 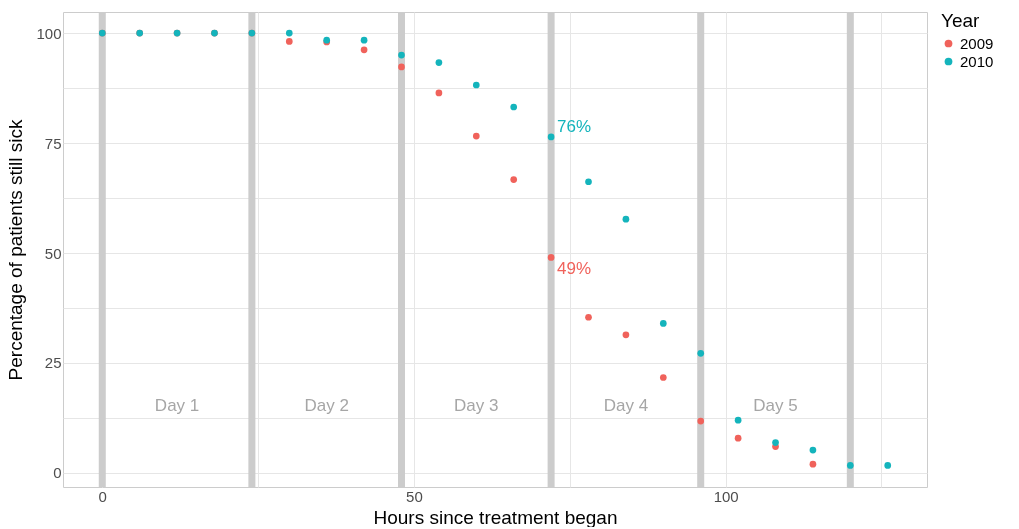 I want to click on annotation: Day 4, so click(x=626, y=406).